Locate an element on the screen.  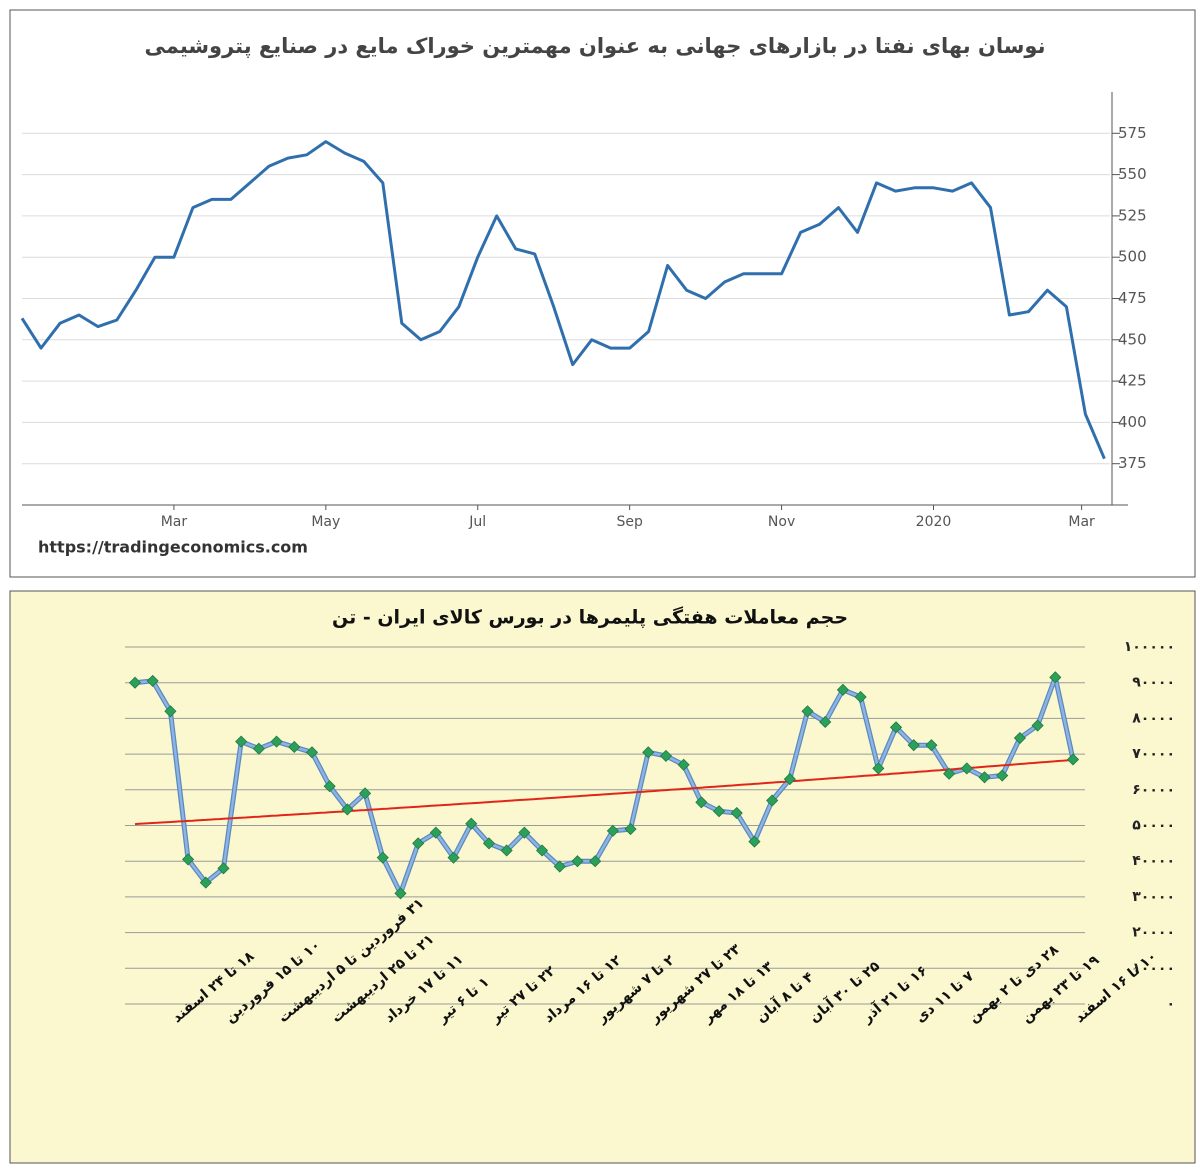
y-tick-label: ۰ is located at coordinates (1170, 1004).